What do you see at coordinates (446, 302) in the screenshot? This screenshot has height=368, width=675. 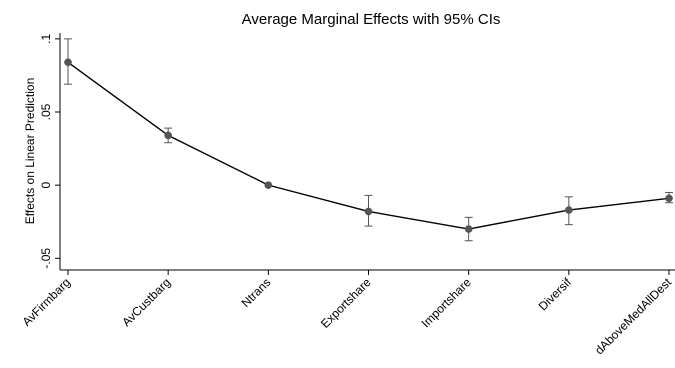 I see `x-tick-label: Importshare` at bounding box center [446, 302].